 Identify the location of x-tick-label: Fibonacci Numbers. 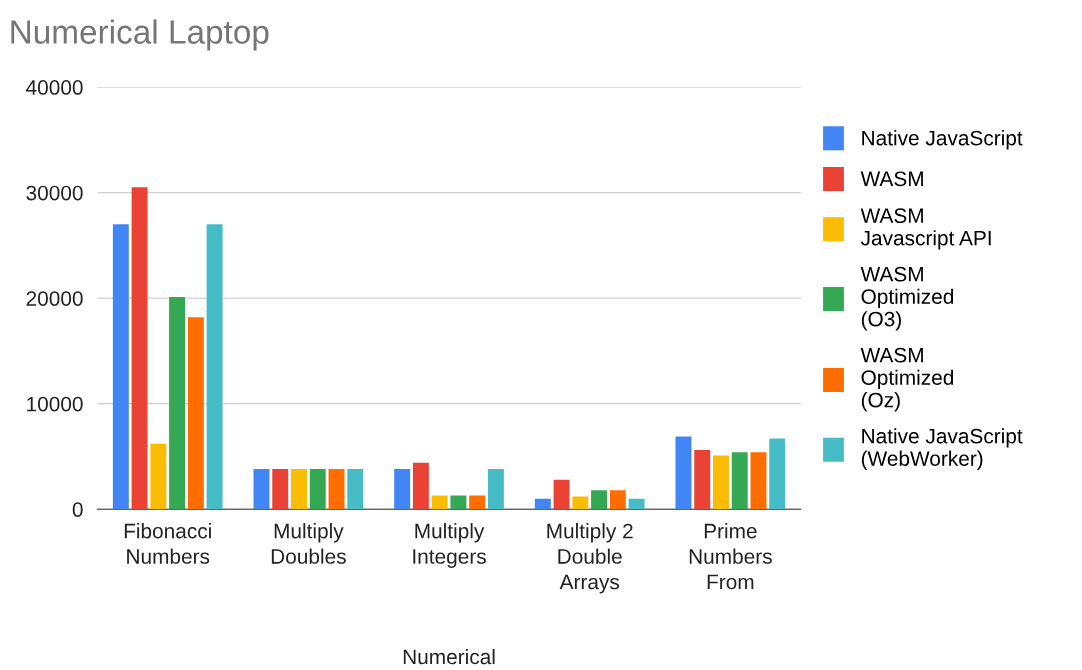
(167, 543).